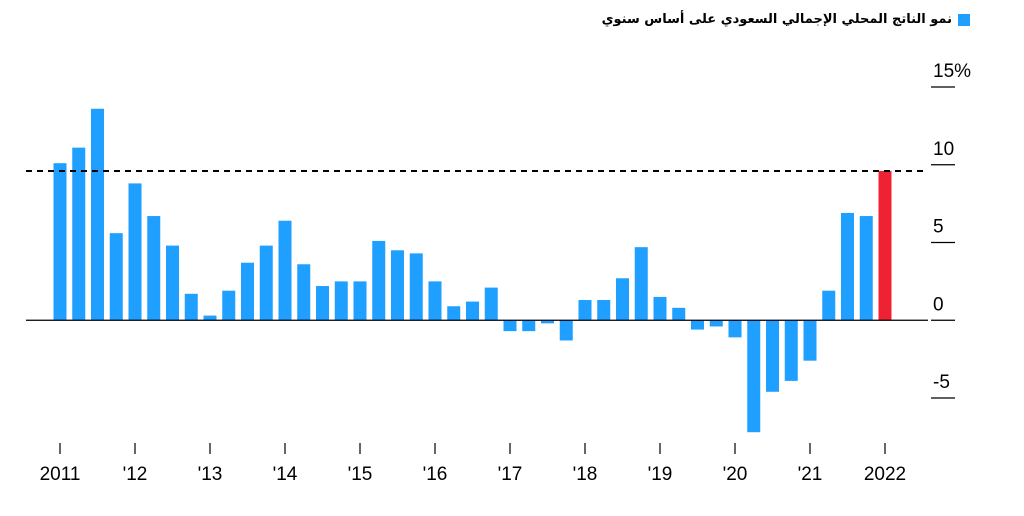 The height and width of the screenshot is (516, 1024). I want to click on bar-2016-q4, so click(491, 304).